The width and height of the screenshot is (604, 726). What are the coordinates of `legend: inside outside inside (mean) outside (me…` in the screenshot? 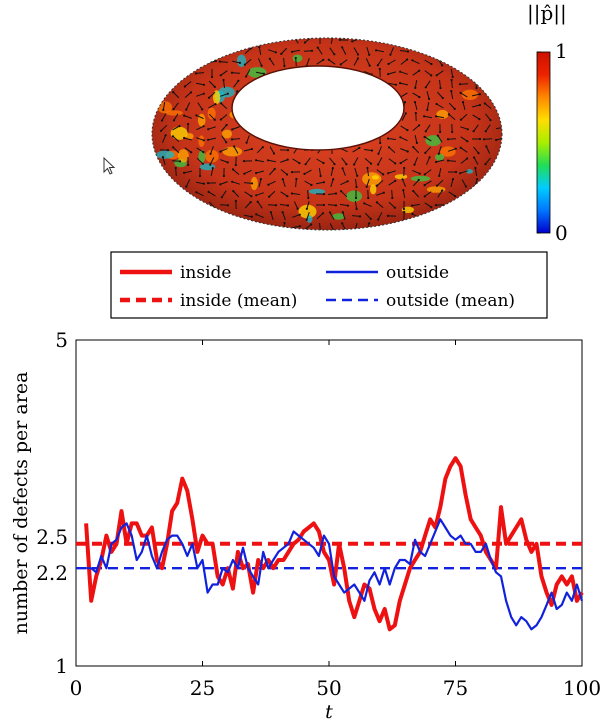 It's located at (329, 285).